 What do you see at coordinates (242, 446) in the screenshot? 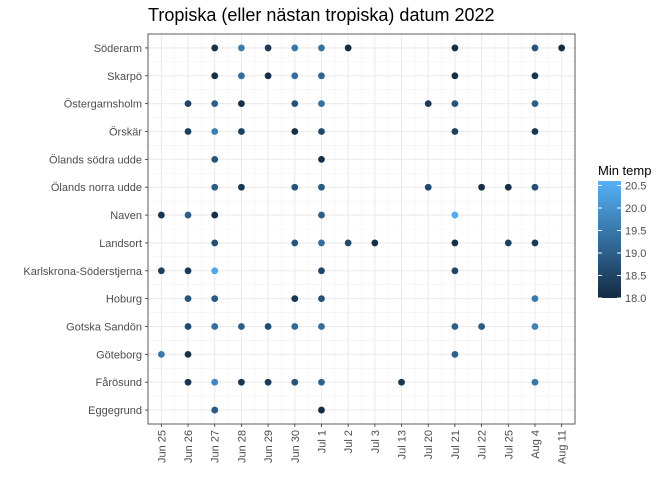
I see `xtick-label-jun-28: Jun 28` at bounding box center [242, 446].